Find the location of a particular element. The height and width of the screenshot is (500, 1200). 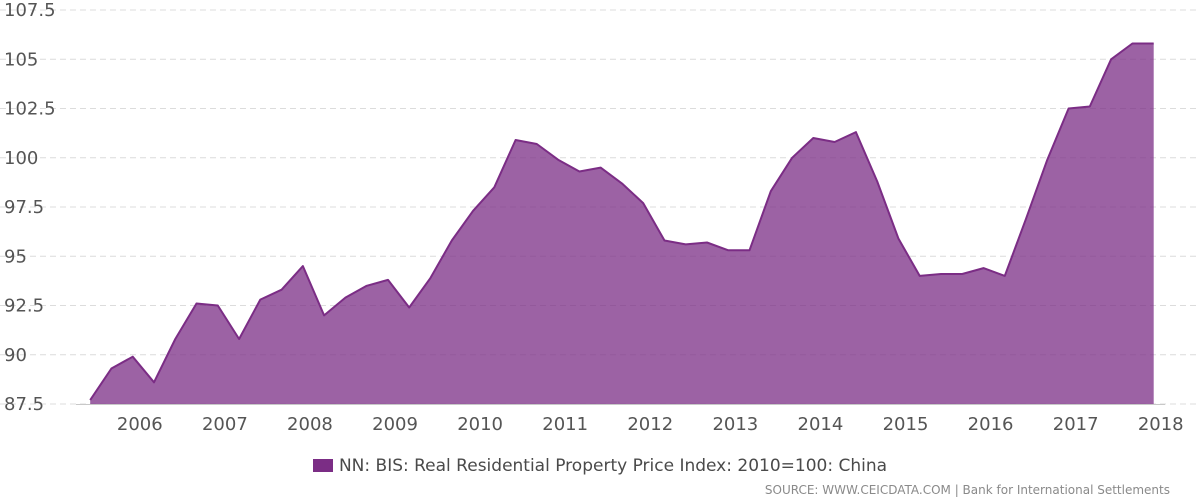

y-tick-label: 87.5 is located at coordinates (24, 404).